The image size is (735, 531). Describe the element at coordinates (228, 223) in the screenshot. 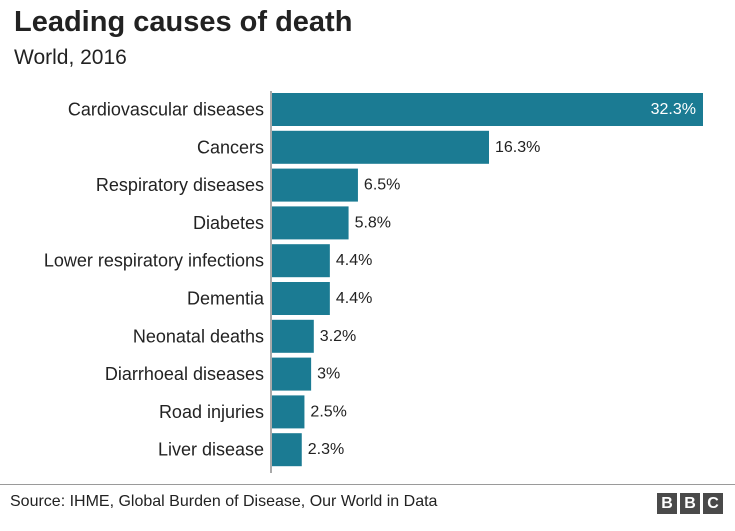

I see `category-label: Diabetes` at that location.